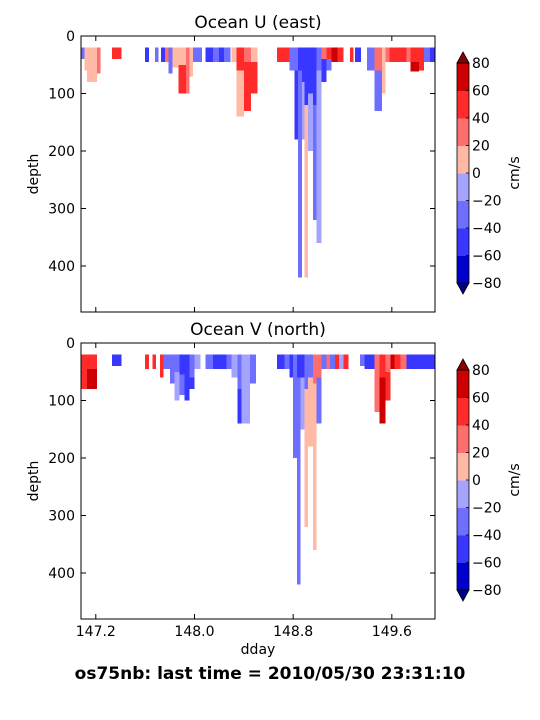 The width and height of the screenshot is (540, 720). What do you see at coordinates (481, 454) in the screenshot?
I see `colorbar-tick-label: 20` at bounding box center [481, 454].